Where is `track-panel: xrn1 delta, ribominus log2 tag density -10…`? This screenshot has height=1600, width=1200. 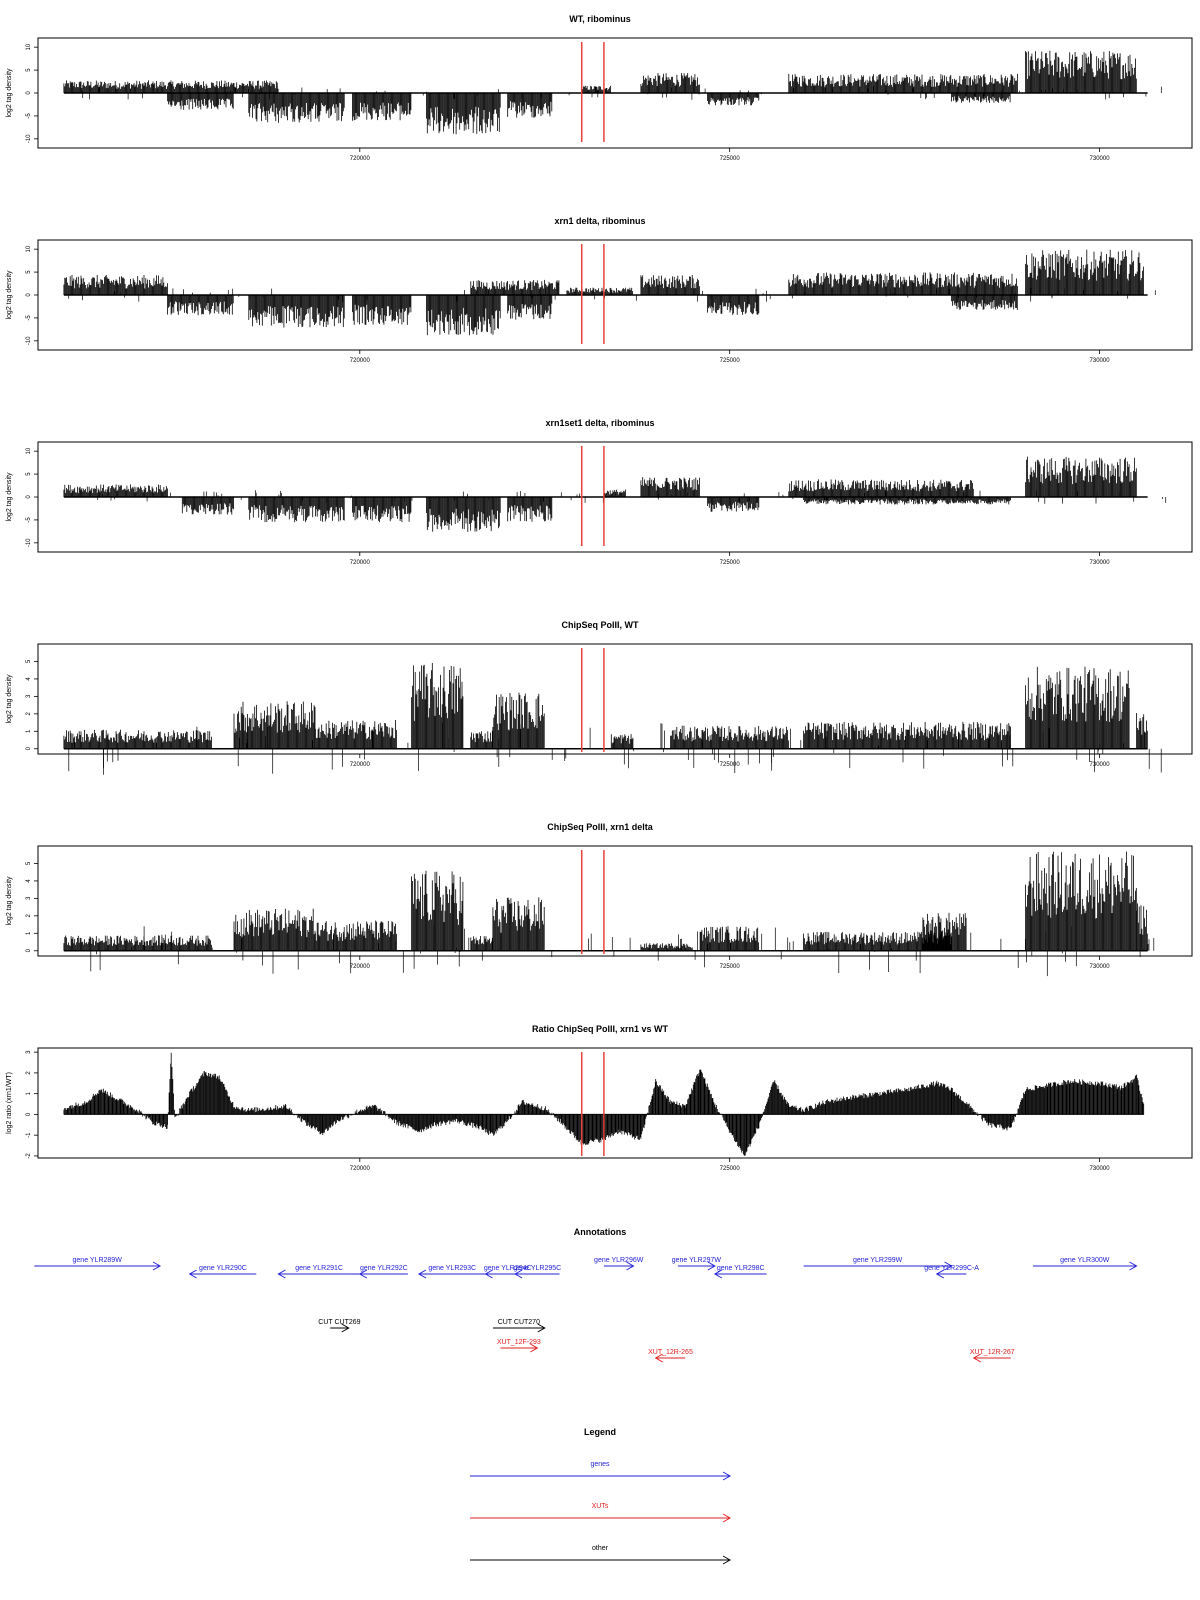 track-panel: xrn1 delta, ribominus log2 tag density -10… is located at coordinates (599, 290).